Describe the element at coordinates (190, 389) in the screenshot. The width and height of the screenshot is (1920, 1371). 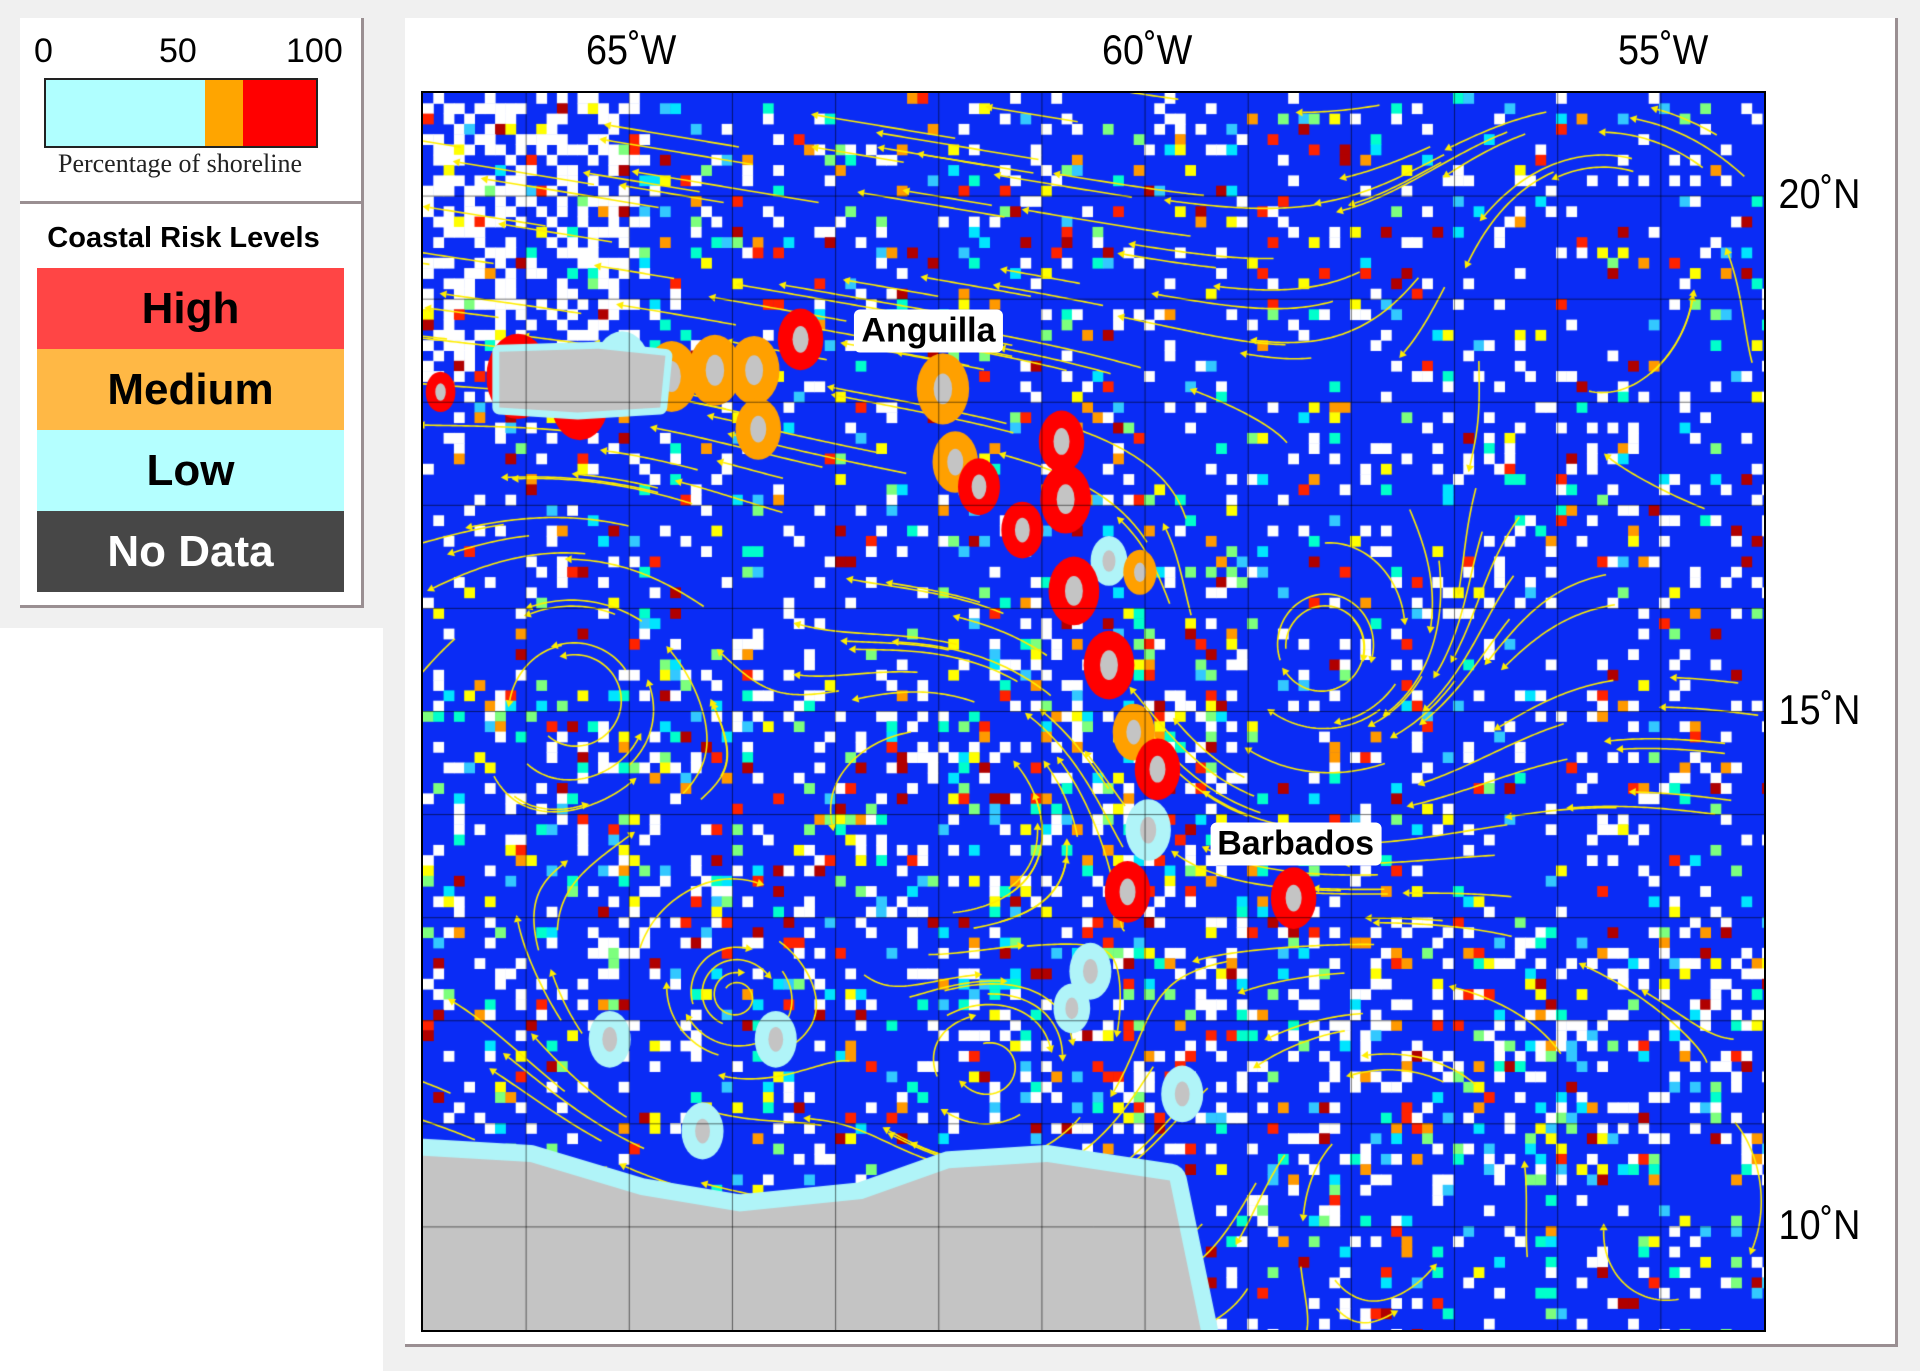
I see `risk-level-medium: Medium` at that location.